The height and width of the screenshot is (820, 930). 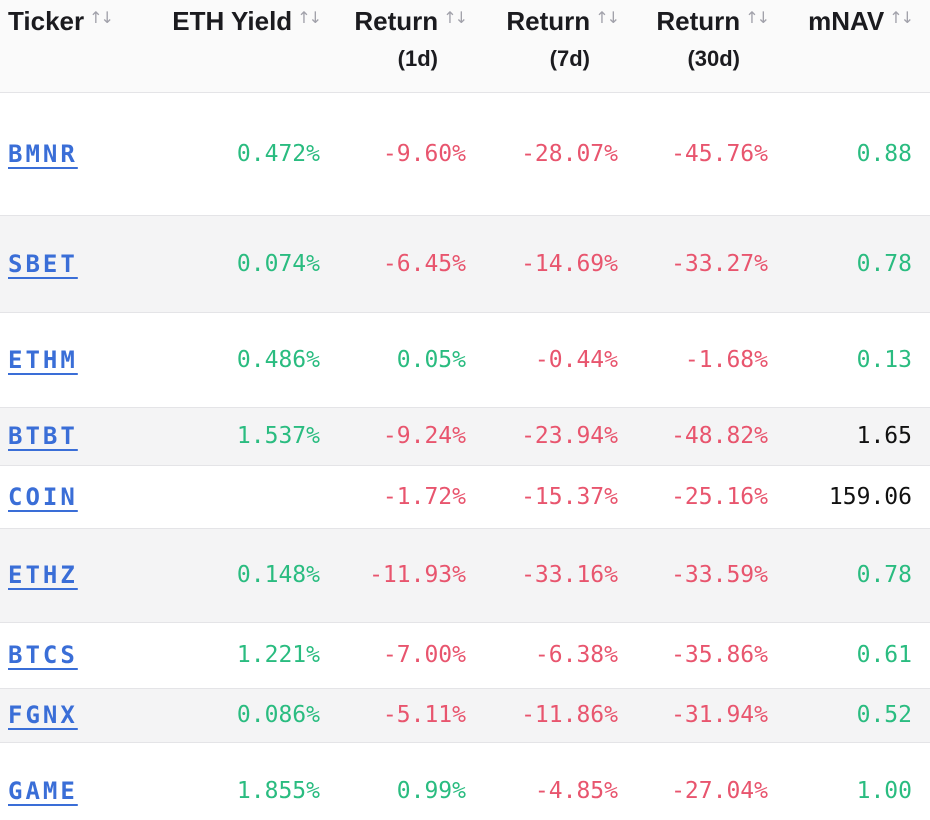 What do you see at coordinates (858, 46) in the screenshot?
I see `col-header-mnav: mNAV ↑↓` at bounding box center [858, 46].